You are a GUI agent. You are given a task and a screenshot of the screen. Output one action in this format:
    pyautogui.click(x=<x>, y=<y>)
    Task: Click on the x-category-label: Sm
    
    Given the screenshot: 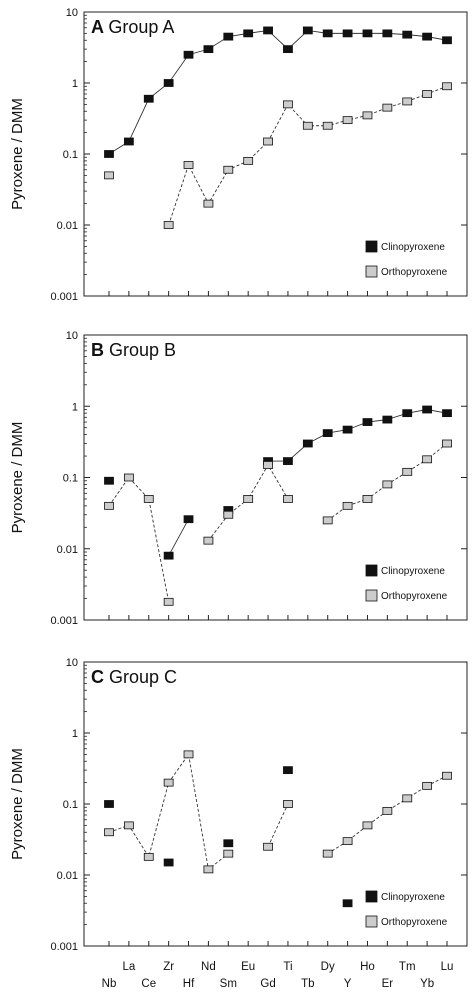 What is the action you would take?
    pyautogui.click(x=228, y=984)
    